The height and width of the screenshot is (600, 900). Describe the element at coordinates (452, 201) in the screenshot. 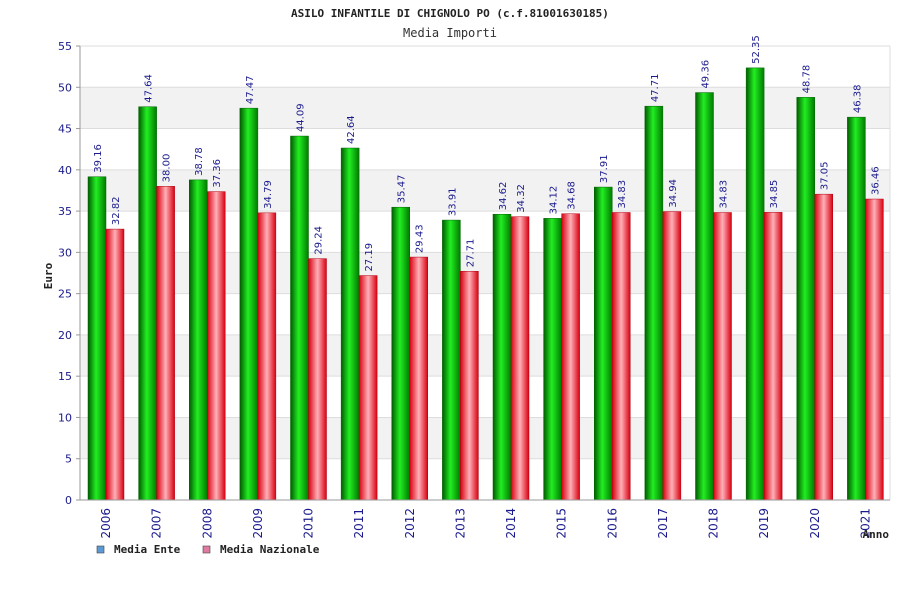

I see `value-label: 33.91` at that location.